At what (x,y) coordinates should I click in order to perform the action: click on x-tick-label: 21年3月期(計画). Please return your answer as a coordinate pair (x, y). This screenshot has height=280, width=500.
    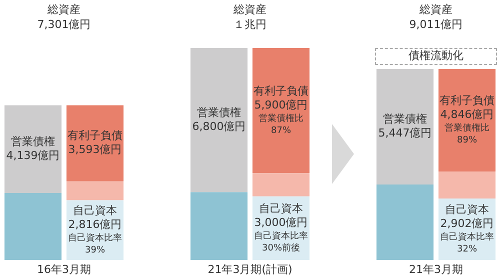
    Looking at the image, I should click on (250, 269).